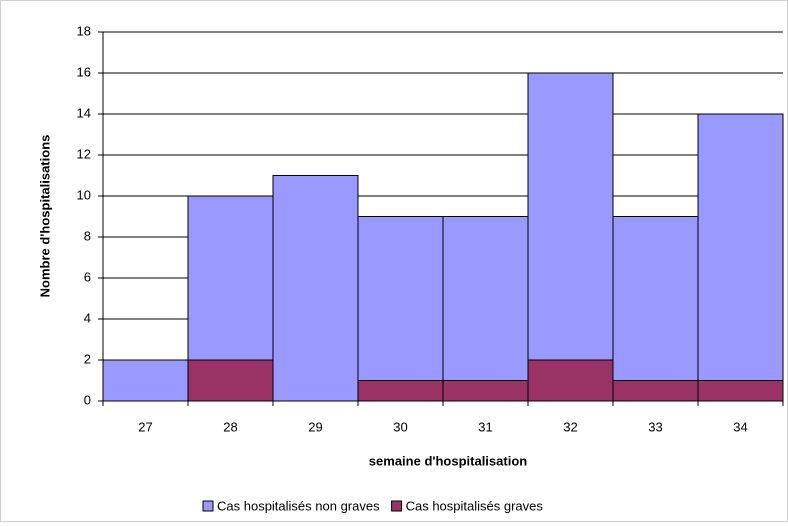  Describe the element at coordinates (84, 194) in the screenshot. I see `y-tick-label: 10` at that location.